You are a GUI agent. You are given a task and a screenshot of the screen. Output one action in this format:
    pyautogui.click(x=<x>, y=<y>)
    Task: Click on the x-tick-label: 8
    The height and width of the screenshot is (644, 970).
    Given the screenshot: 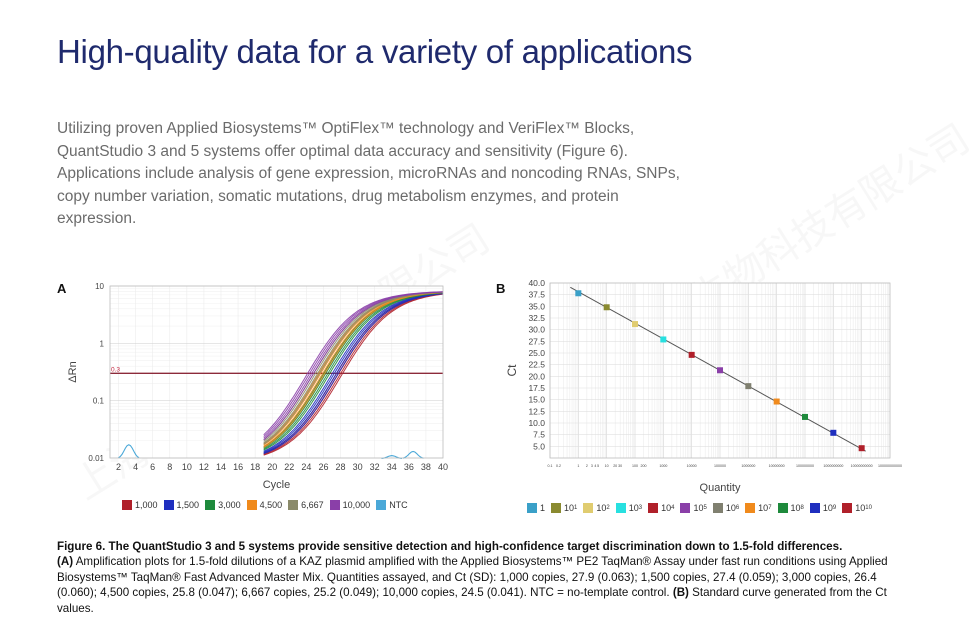 What is the action you would take?
    pyautogui.click(x=169, y=467)
    